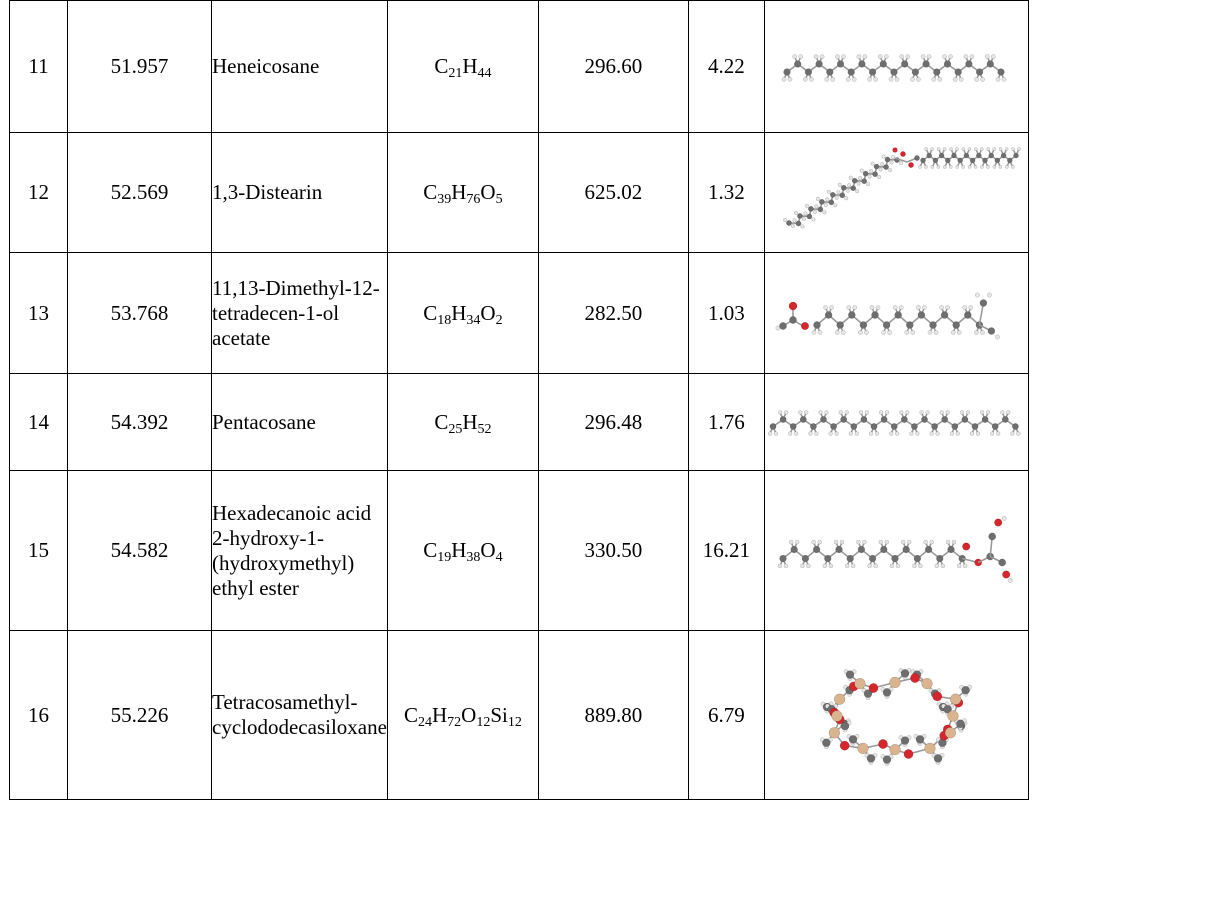 This screenshot has width=1208, height=903. I want to click on table-row: 12 52.569 1,3-Distearin C39H76O5 625.02 1.32, so click(519, 192).